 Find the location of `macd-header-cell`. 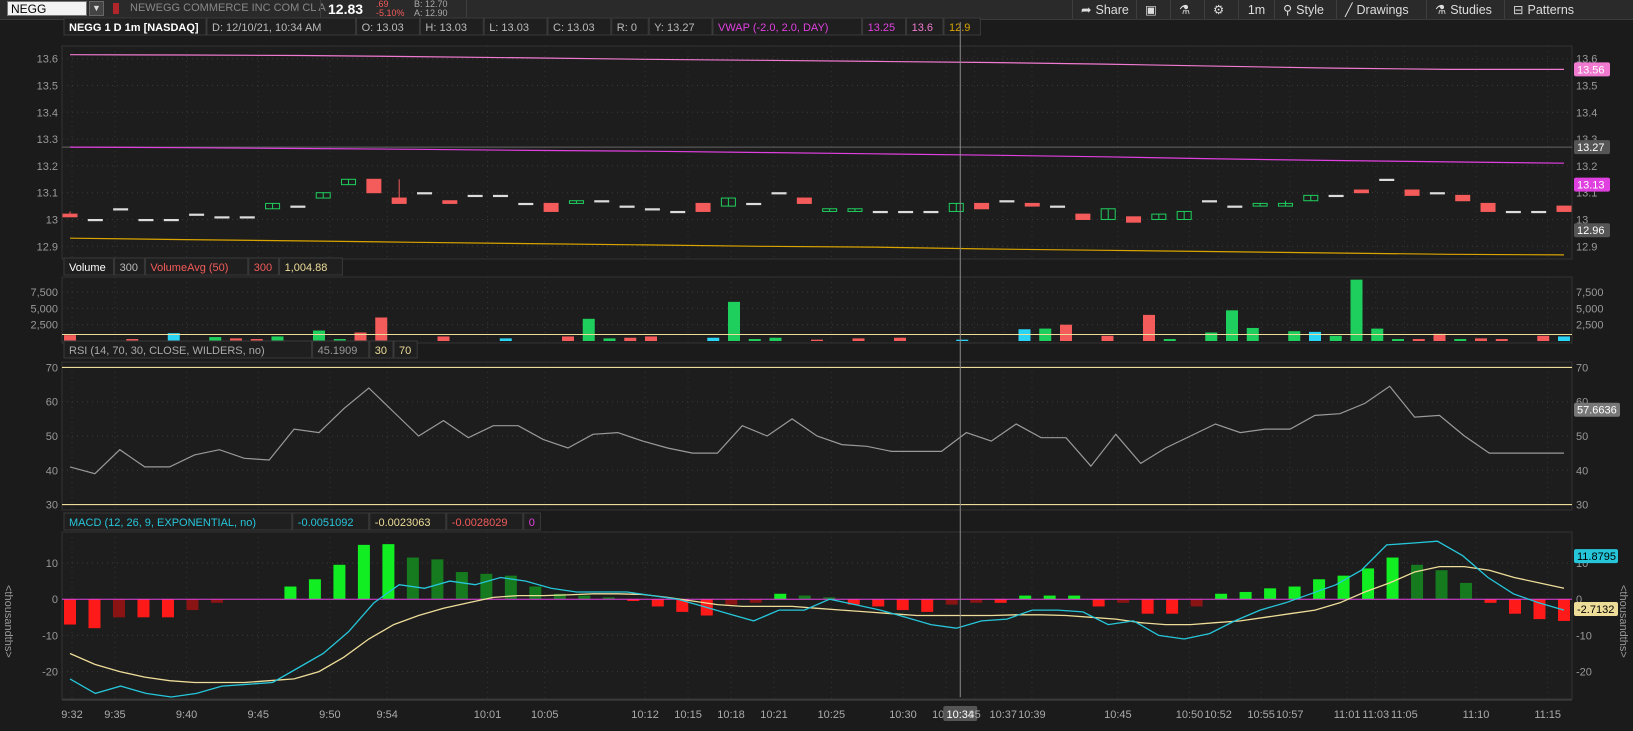

macd-header-cell is located at coordinates (485, 521).